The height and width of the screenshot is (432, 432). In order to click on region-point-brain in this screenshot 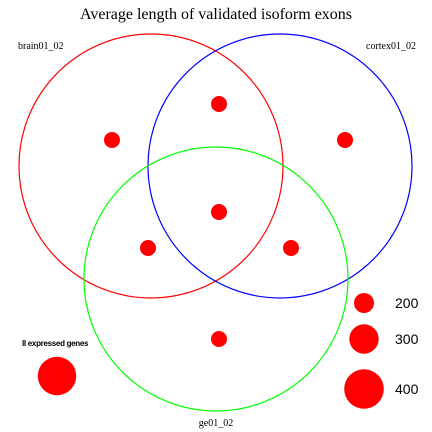, I will do `click(112, 140)`.